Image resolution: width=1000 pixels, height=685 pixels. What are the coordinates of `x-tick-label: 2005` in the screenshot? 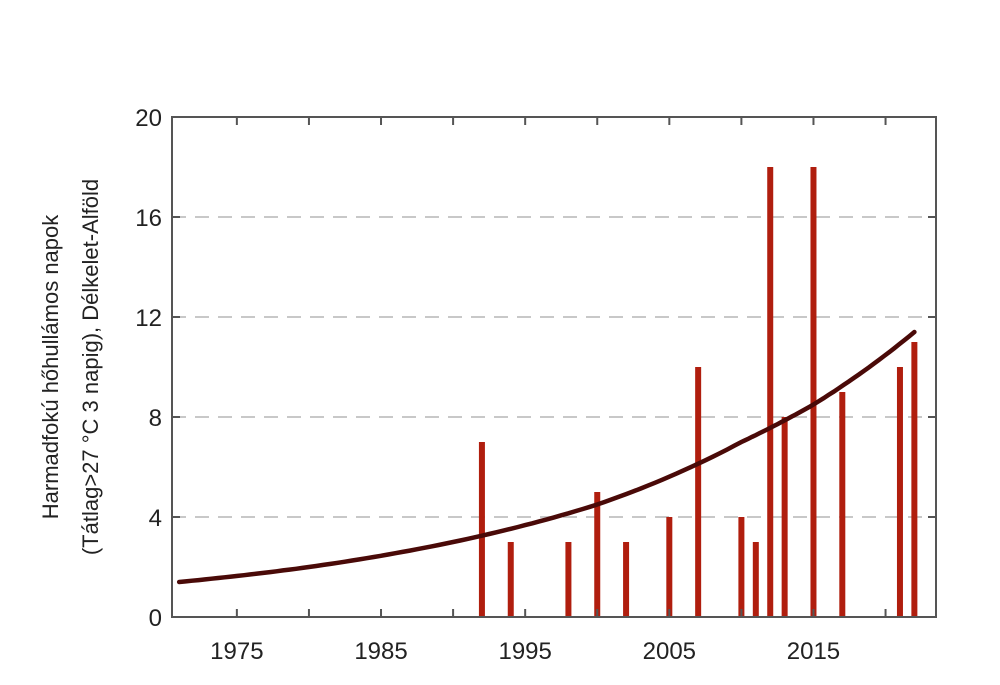 It's located at (669, 651).